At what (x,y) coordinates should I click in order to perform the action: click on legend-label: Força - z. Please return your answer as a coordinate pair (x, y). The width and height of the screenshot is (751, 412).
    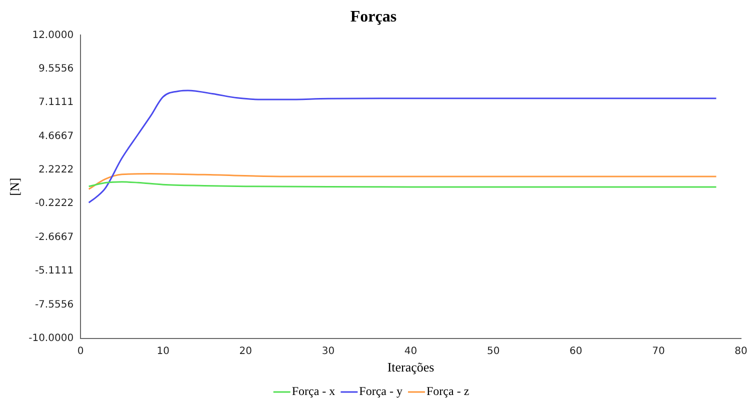
    Looking at the image, I should click on (448, 391).